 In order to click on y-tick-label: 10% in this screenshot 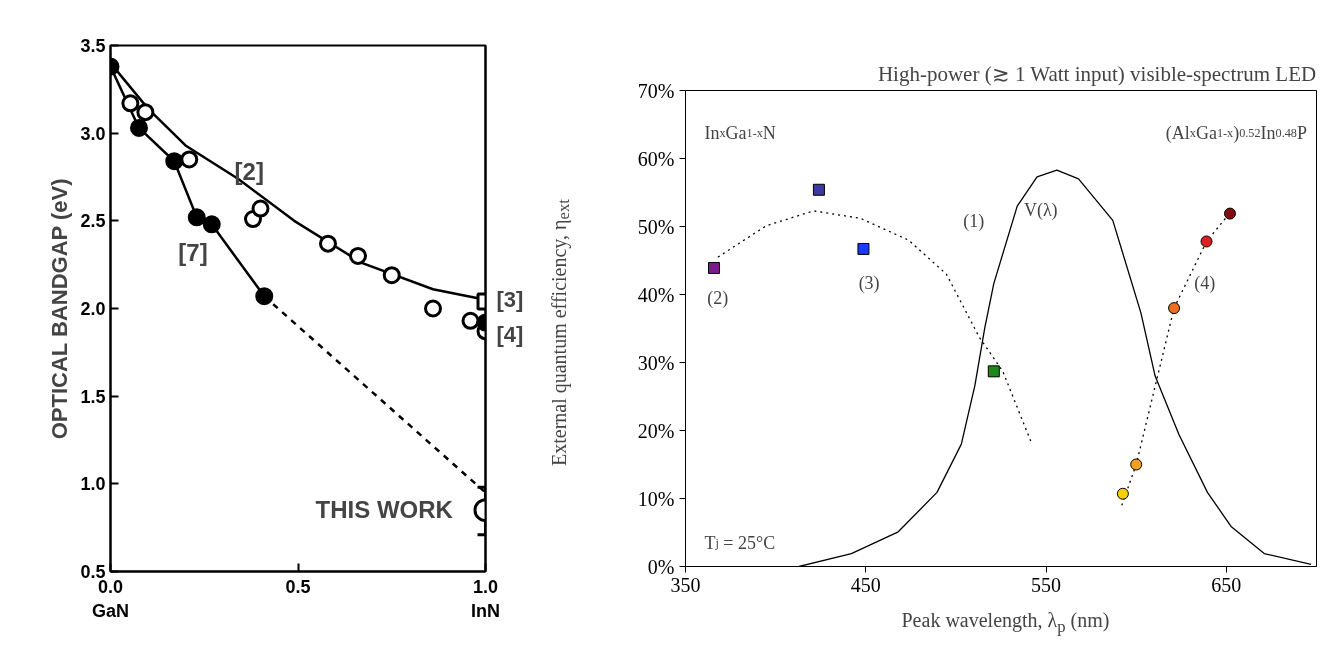, I will do `click(656, 498)`.